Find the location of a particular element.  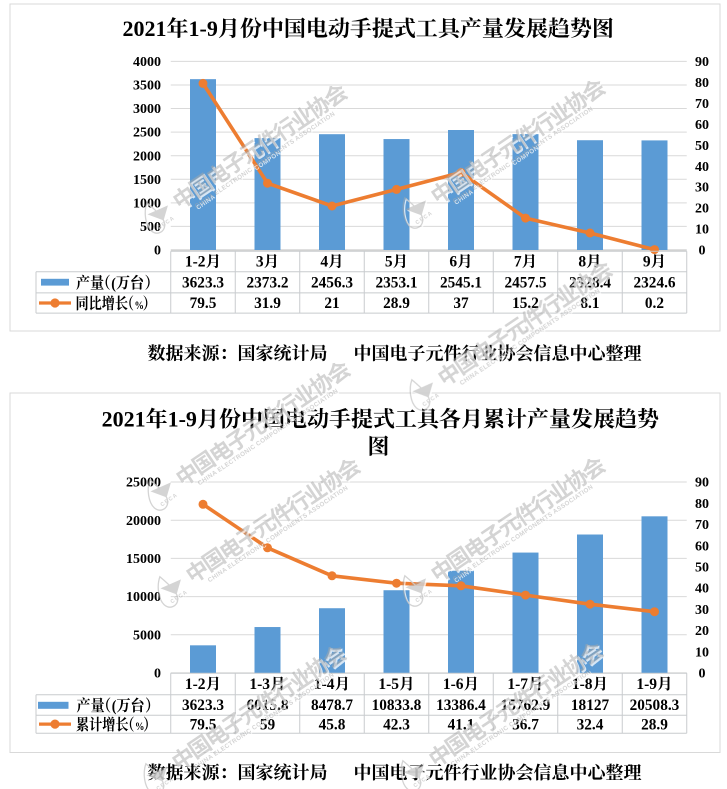

svg-text: 32.4 is located at coordinates (590, 724).